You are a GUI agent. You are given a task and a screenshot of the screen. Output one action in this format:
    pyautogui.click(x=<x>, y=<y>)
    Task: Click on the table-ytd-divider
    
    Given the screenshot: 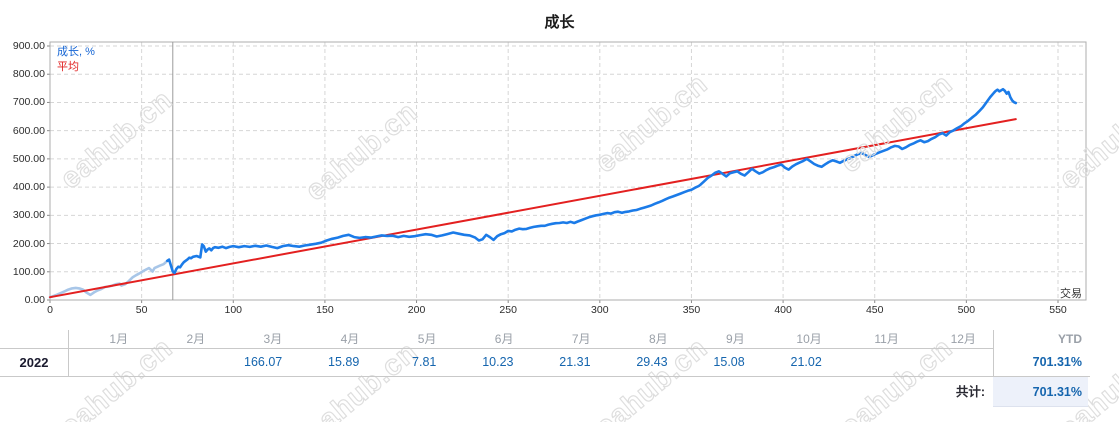 What is the action you would take?
    pyautogui.click(x=993, y=353)
    